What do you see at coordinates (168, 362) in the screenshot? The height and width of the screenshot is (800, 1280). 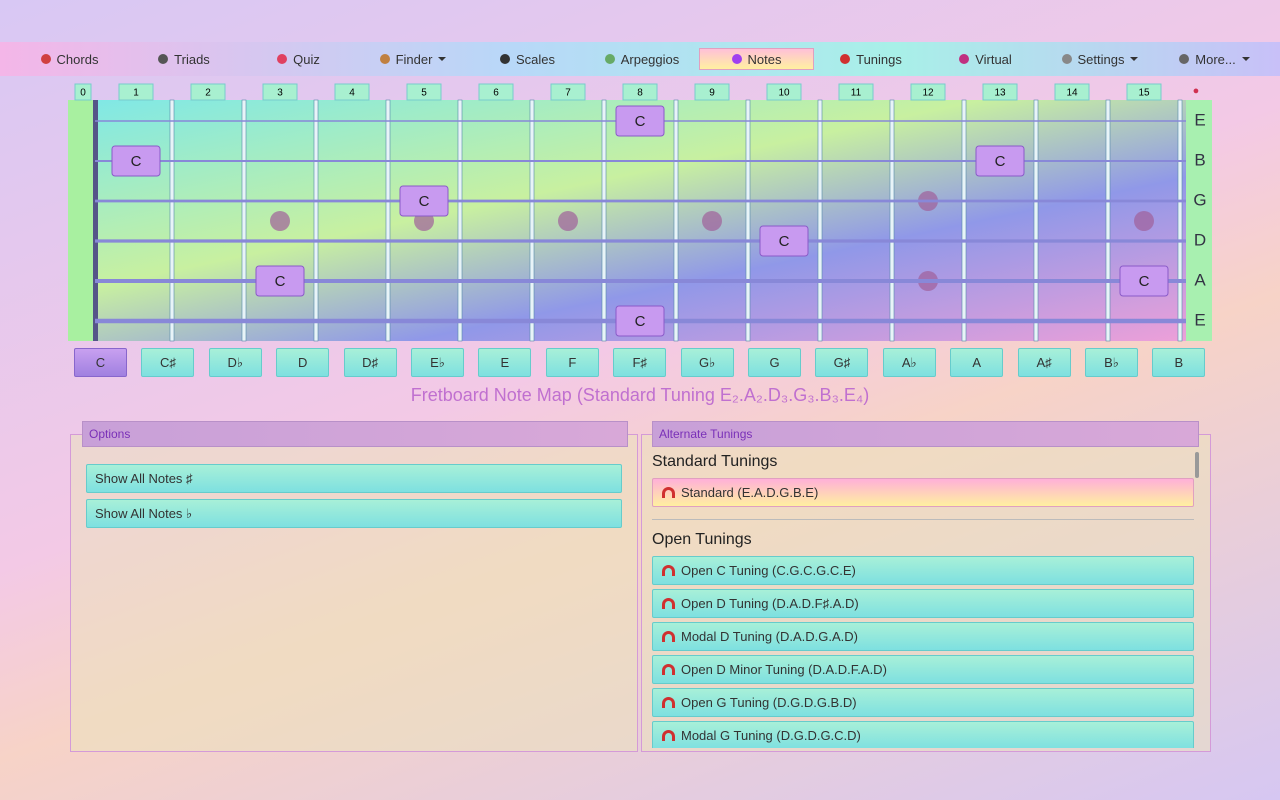 I see `note-button: C♯` at bounding box center [168, 362].